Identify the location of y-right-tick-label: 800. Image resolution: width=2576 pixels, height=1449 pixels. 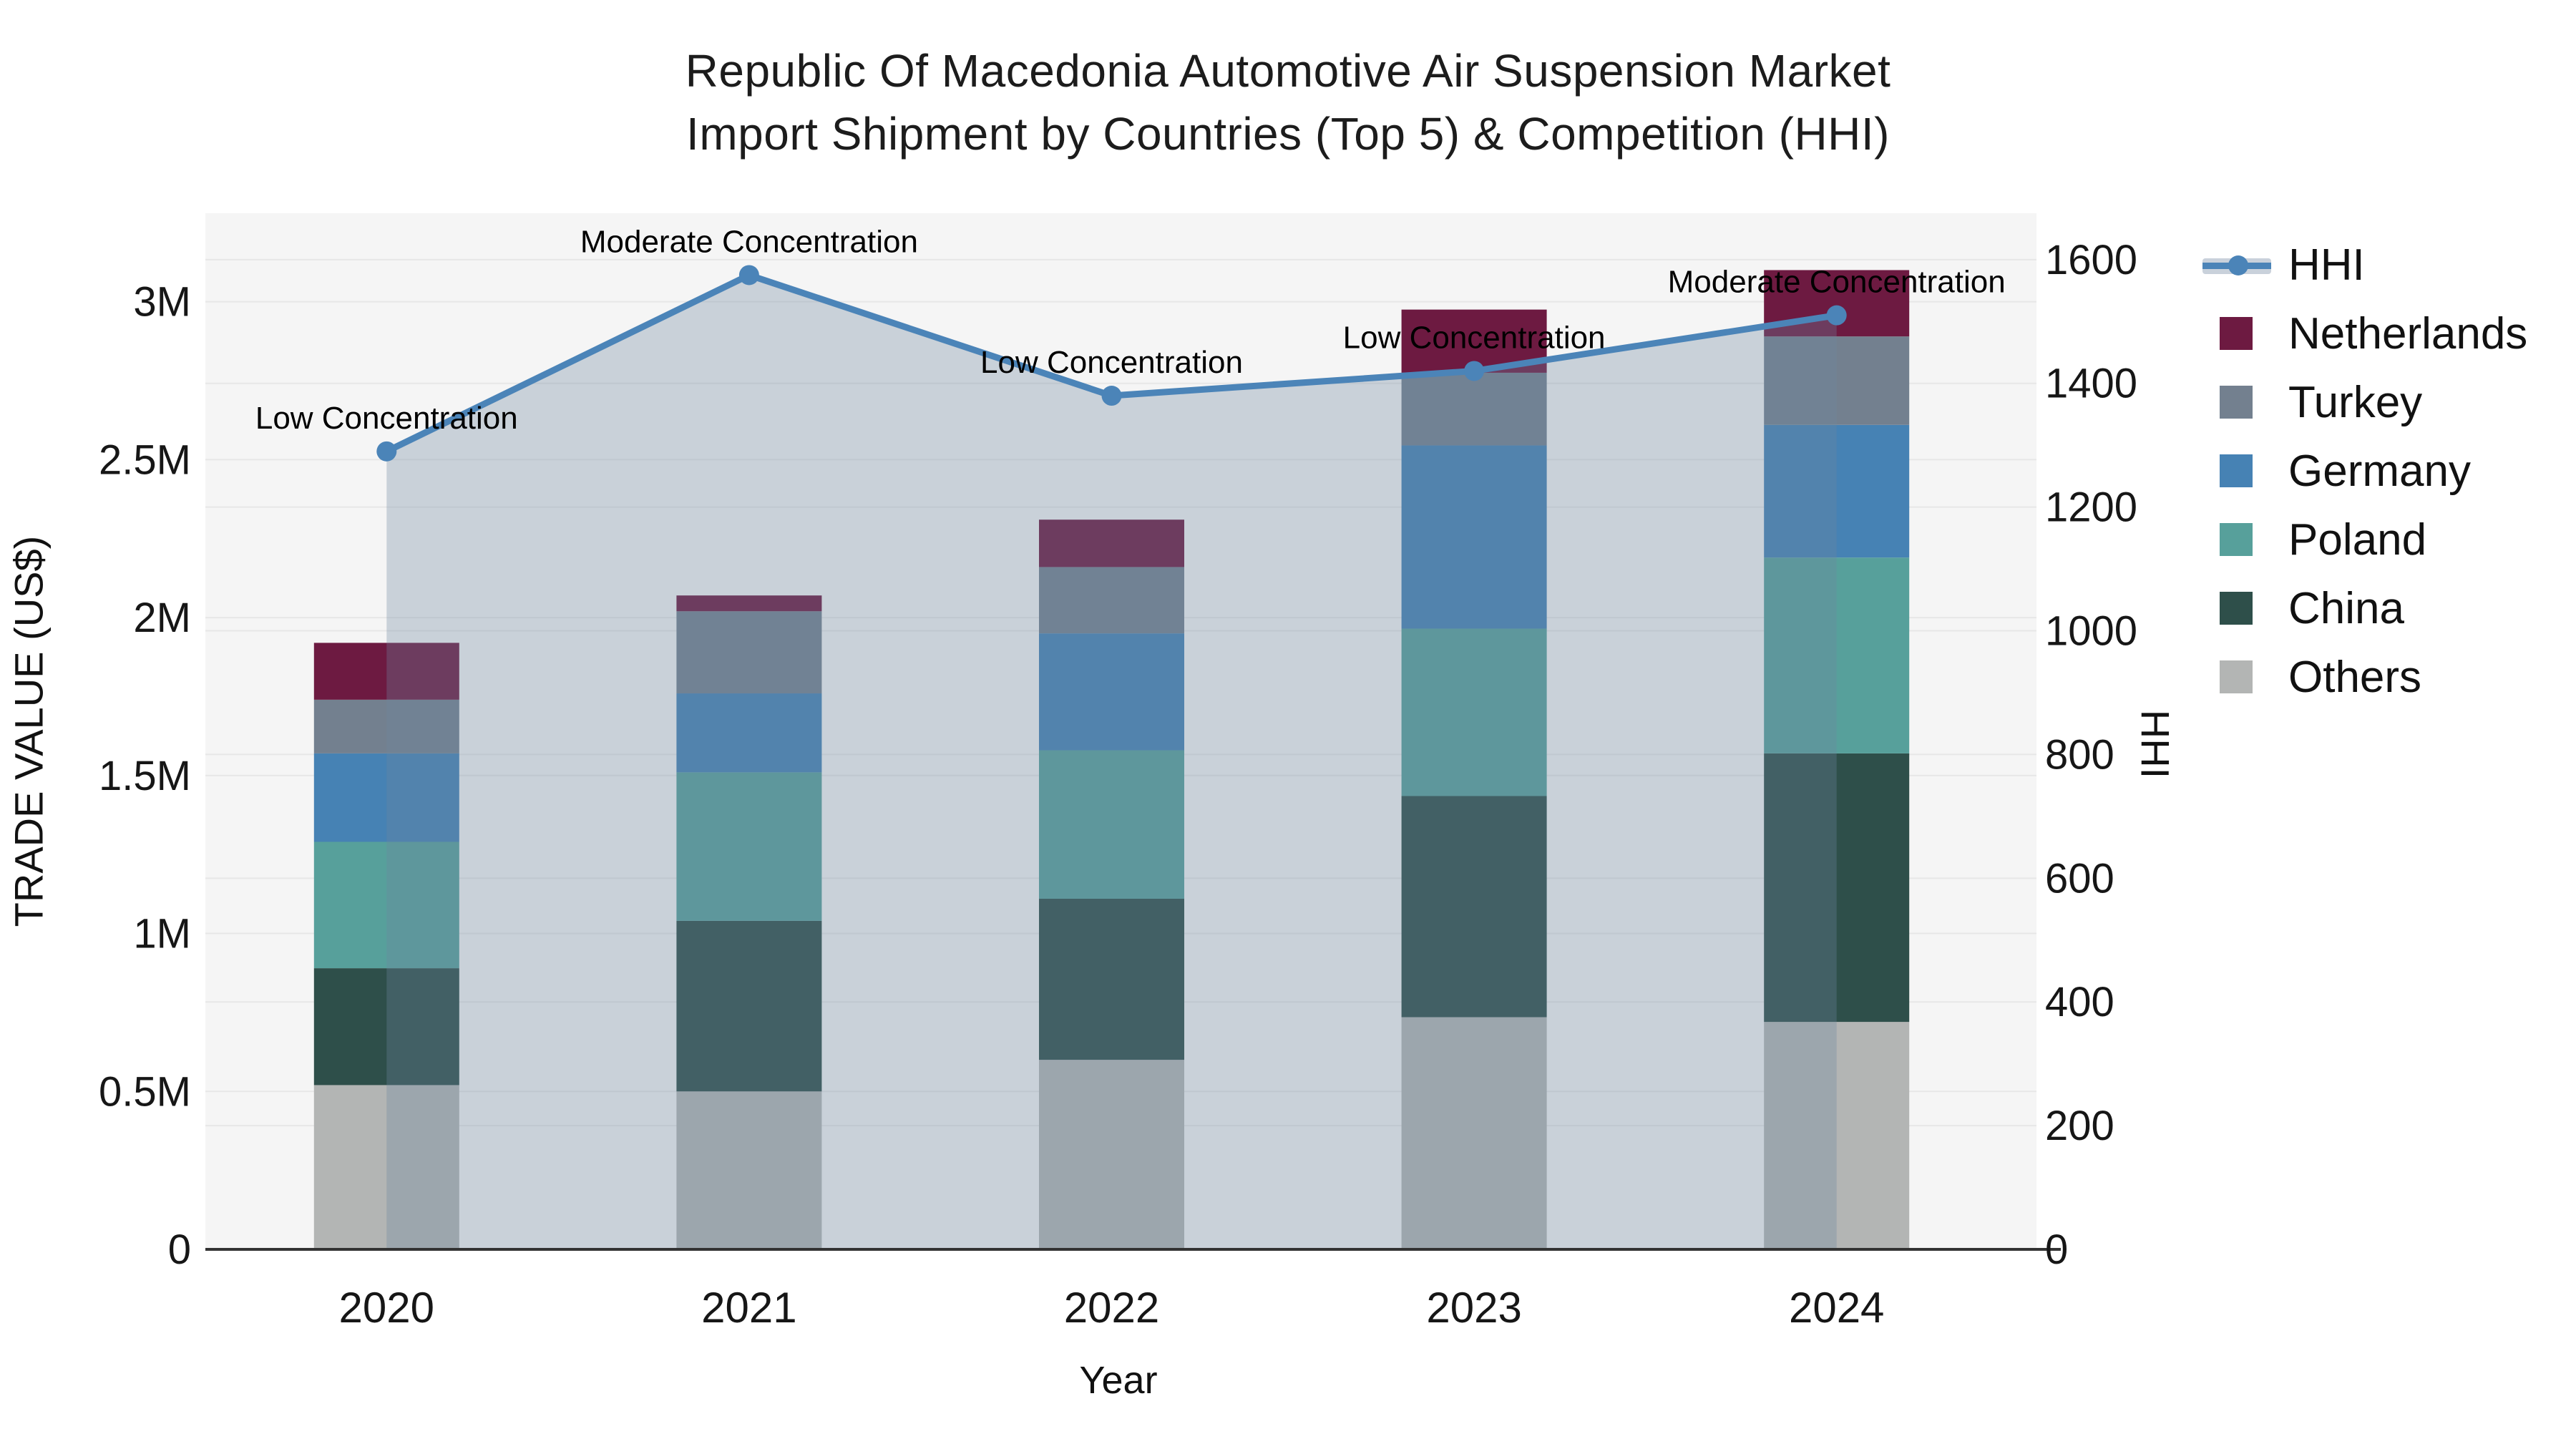
(2079, 754).